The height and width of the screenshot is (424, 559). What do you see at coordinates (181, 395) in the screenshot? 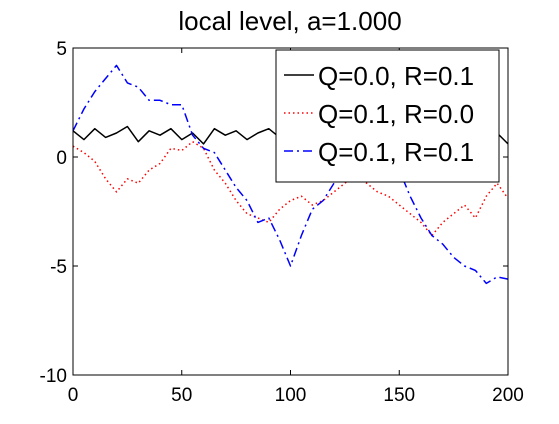
I see `x-tick-label: 50` at bounding box center [181, 395].